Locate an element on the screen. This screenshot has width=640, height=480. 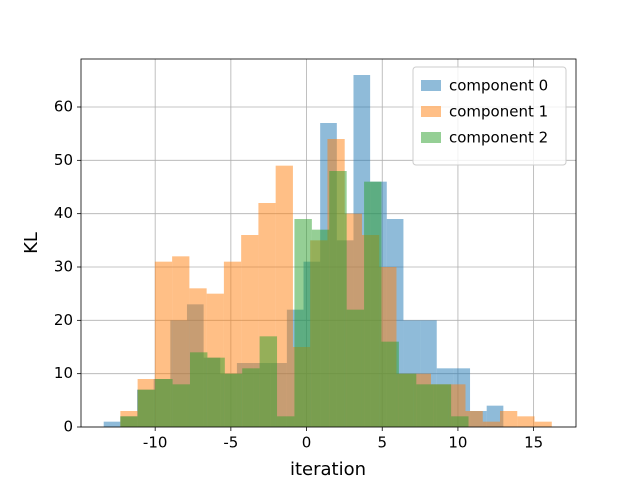
legend: component 0 component 1 component 2 is located at coordinates (489, 116).